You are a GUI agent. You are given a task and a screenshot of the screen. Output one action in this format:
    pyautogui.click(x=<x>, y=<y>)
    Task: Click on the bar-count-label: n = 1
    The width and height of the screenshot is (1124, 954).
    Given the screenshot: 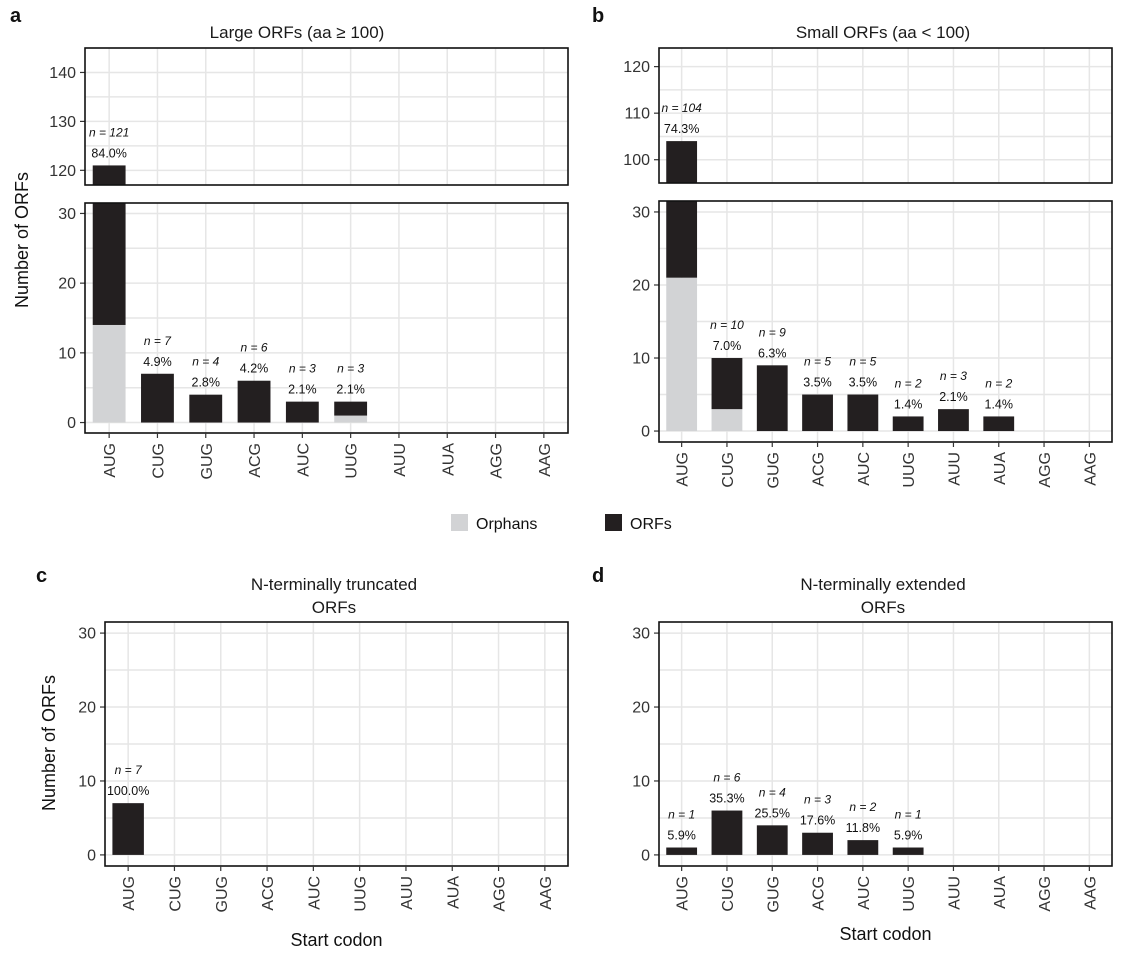 What is the action you would take?
    pyautogui.click(x=908, y=815)
    